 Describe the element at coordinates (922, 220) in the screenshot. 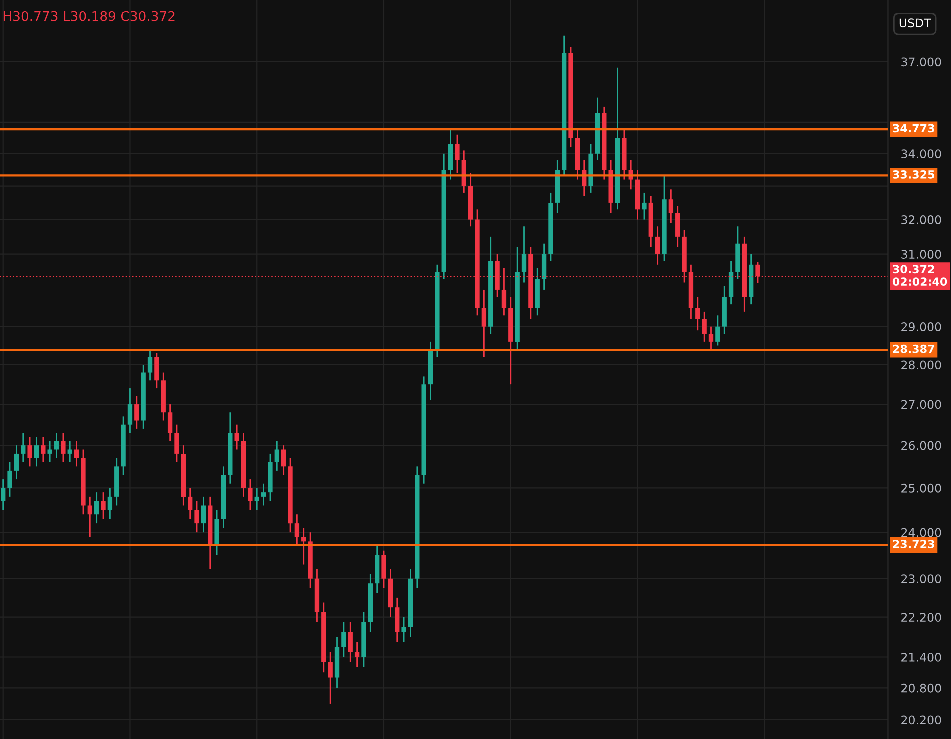

I see `y-tick-label: 32.000` at that location.